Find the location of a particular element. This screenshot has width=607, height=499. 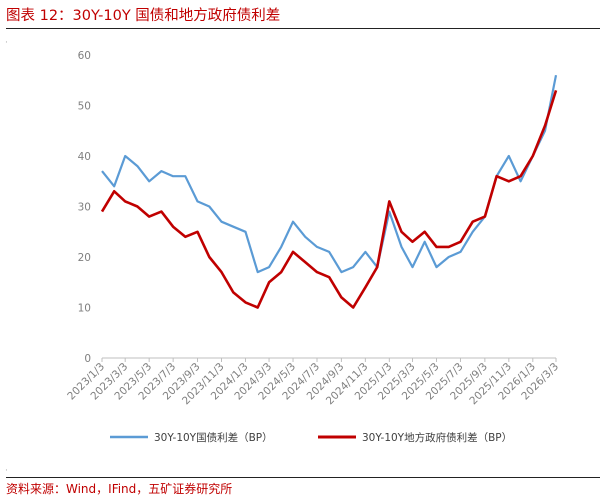

figure-title: 图表 12：30Y-10Y 国债和地方政府债利差 is located at coordinates (143, 16).